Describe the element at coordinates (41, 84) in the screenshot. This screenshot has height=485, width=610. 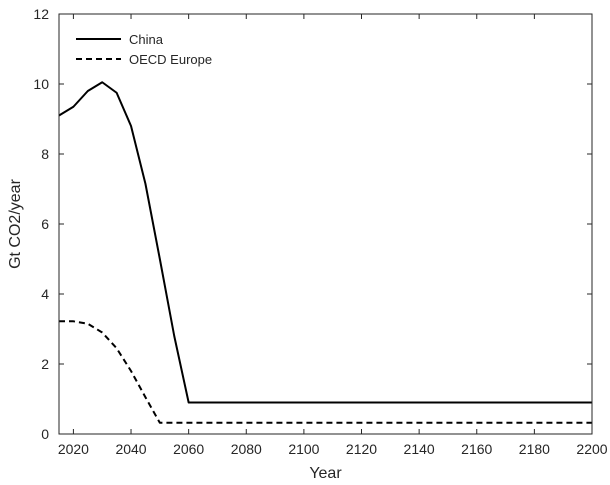
I see `y-tick-label: 10` at that location.